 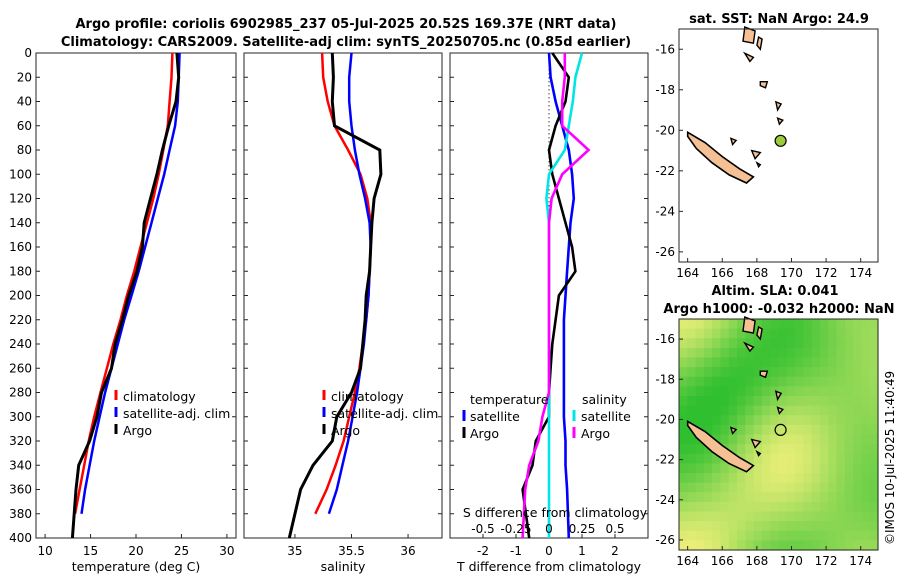 What do you see at coordinates (860, 273) in the screenshot?
I see `sst-map-xtick-label: 174` at bounding box center [860, 273].